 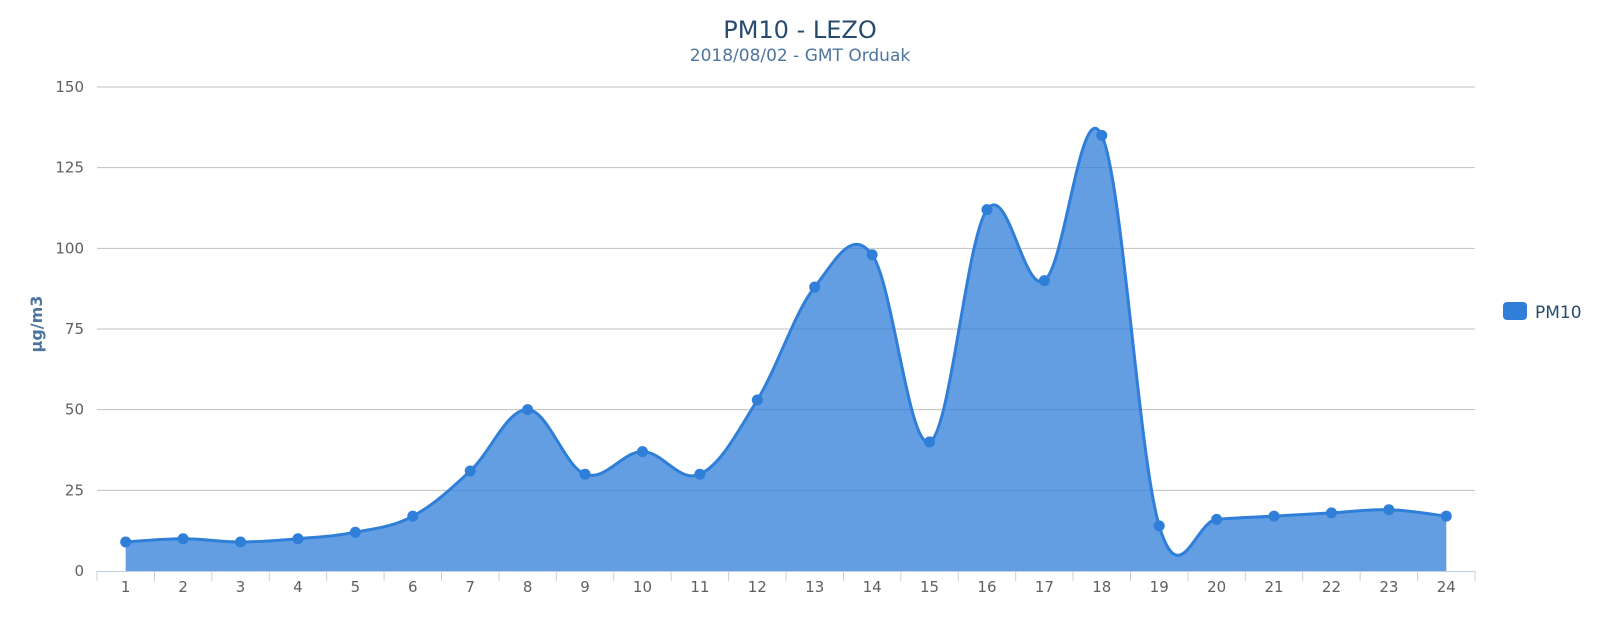 I want to click on y-tick-label: 125, so click(x=69, y=168).